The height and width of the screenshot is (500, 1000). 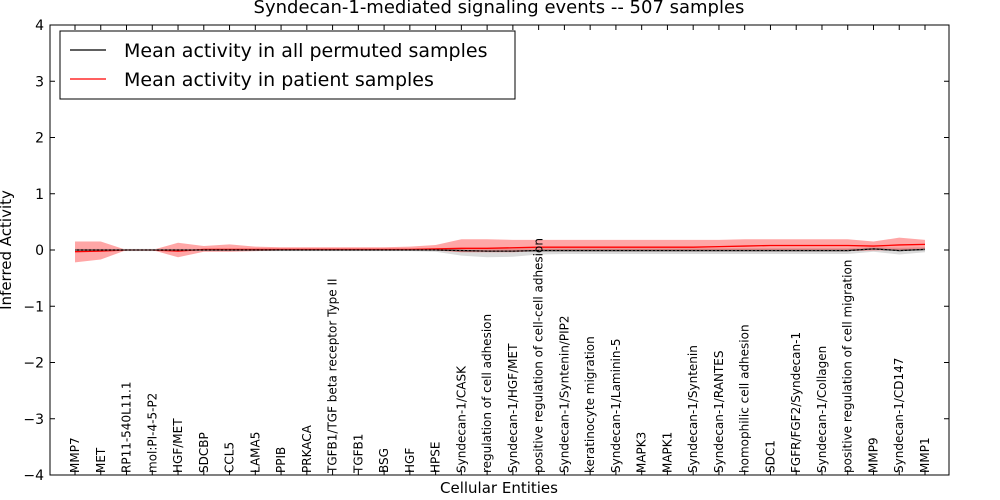 I want to click on x-tick-label: SDC1, so click(x=770, y=456).